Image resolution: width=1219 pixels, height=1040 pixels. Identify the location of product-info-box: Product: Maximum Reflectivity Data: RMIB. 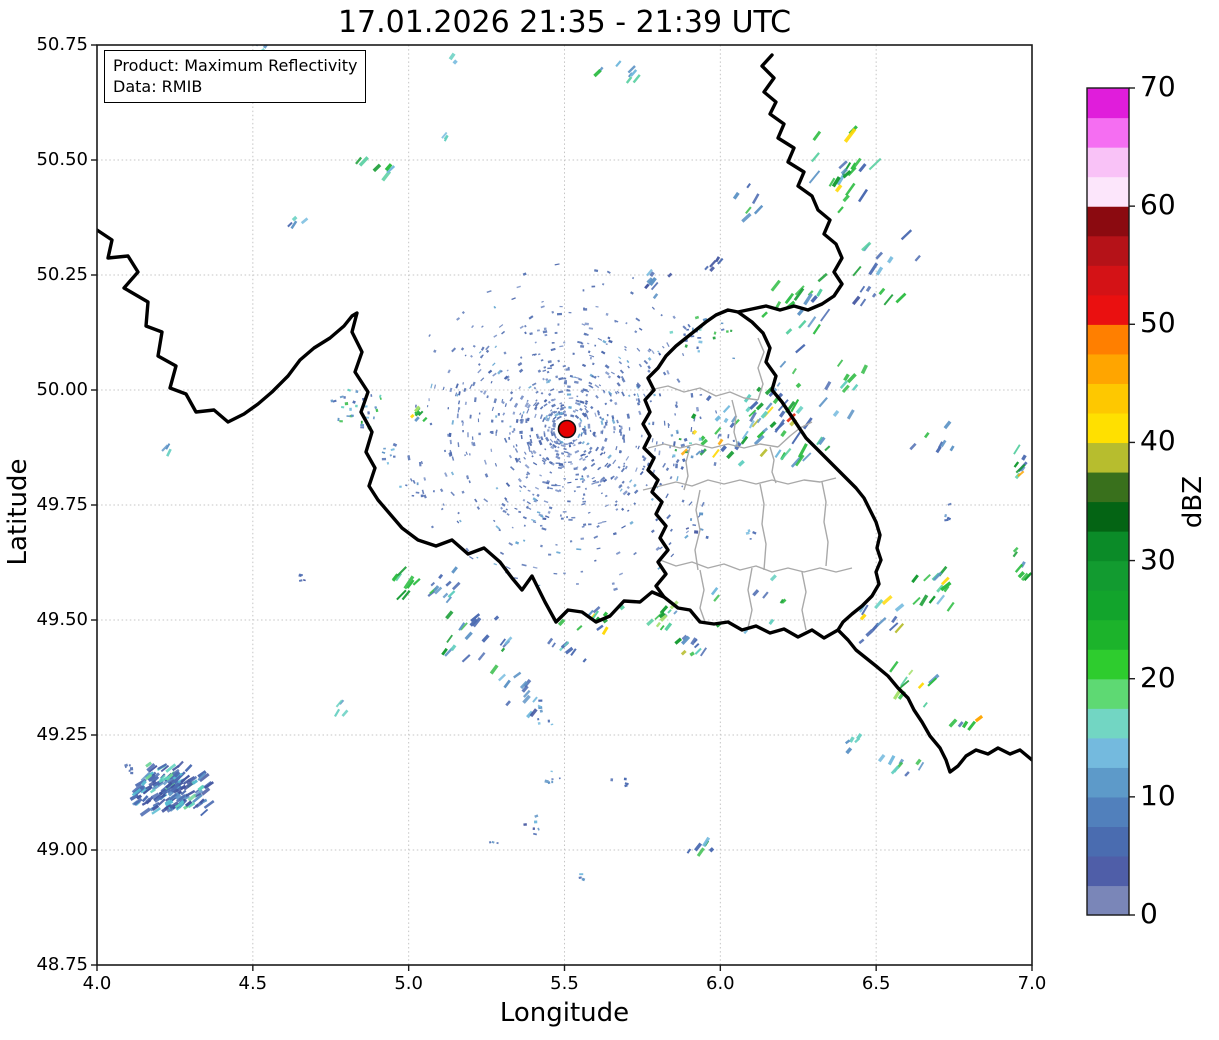
(235, 76).